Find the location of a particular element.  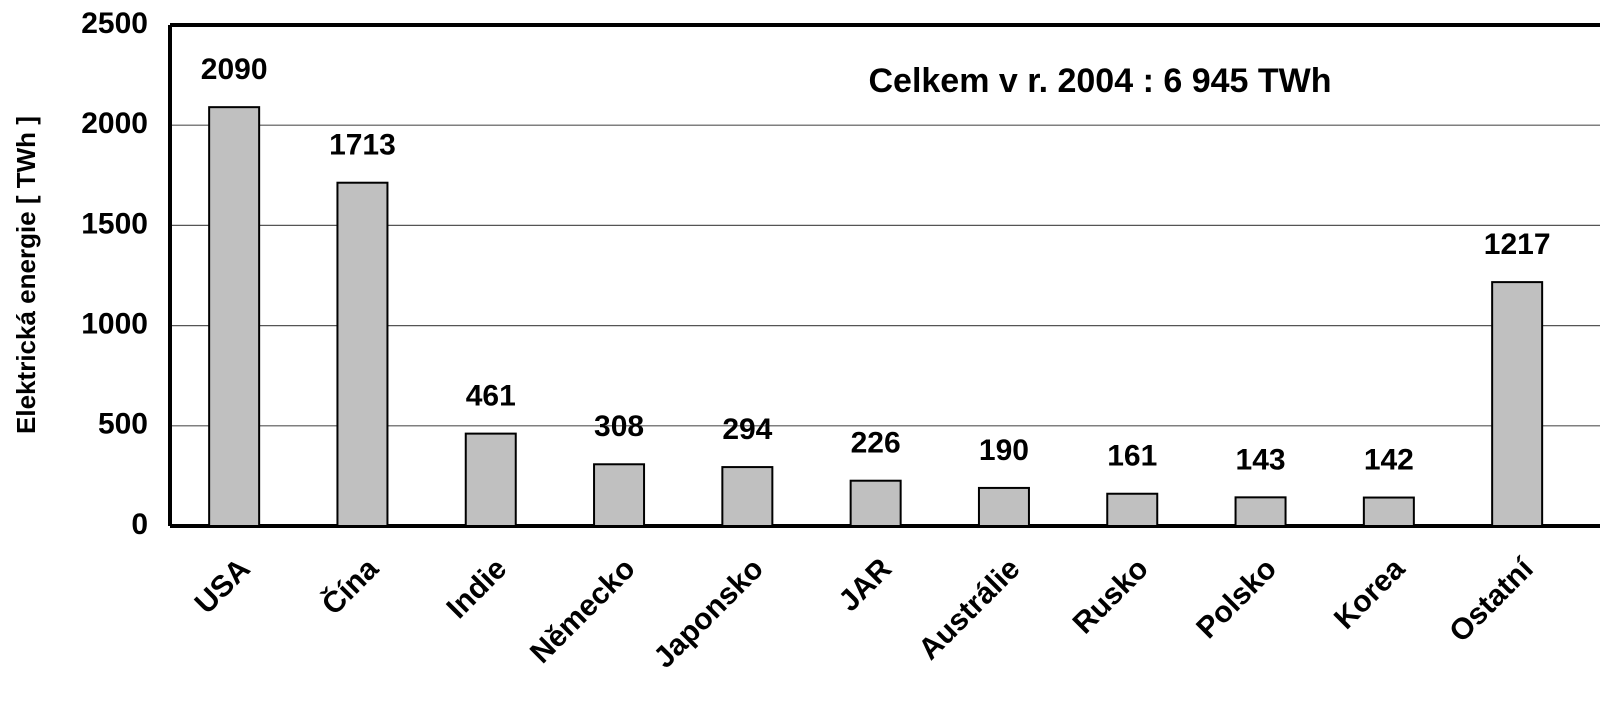

x-tick-label: Polsko is located at coordinates (1236, 598).